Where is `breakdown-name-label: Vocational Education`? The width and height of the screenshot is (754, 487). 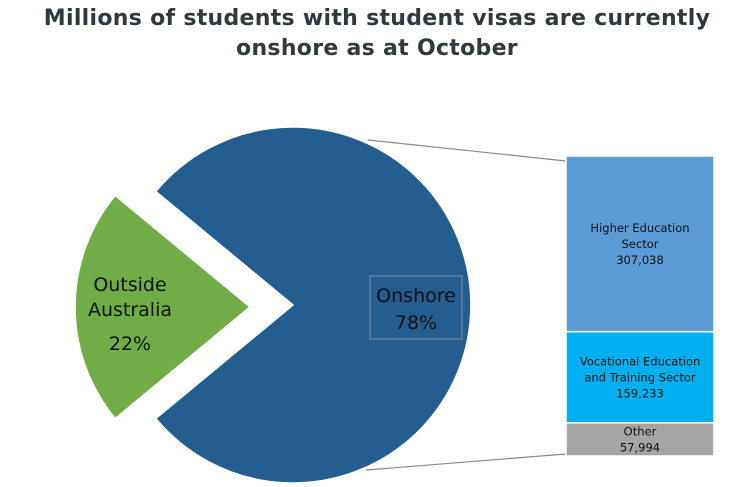
breakdown-name-label: Vocational Education is located at coordinates (640, 361).